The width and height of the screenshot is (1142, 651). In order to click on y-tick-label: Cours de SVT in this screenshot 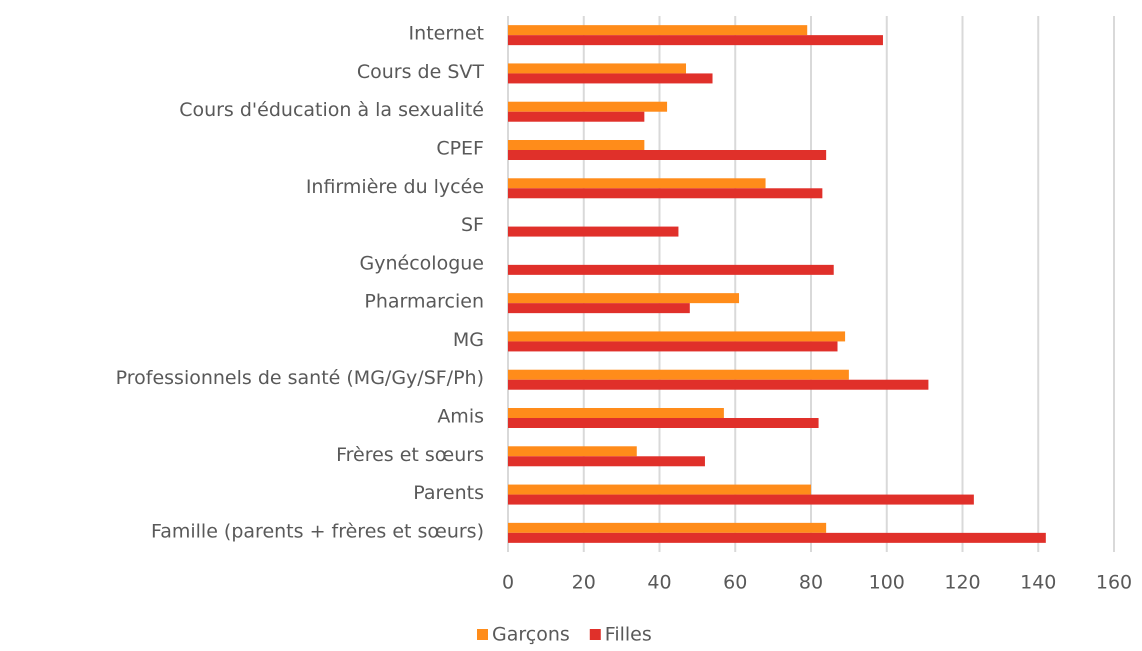, I will do `click(421, 72)`.